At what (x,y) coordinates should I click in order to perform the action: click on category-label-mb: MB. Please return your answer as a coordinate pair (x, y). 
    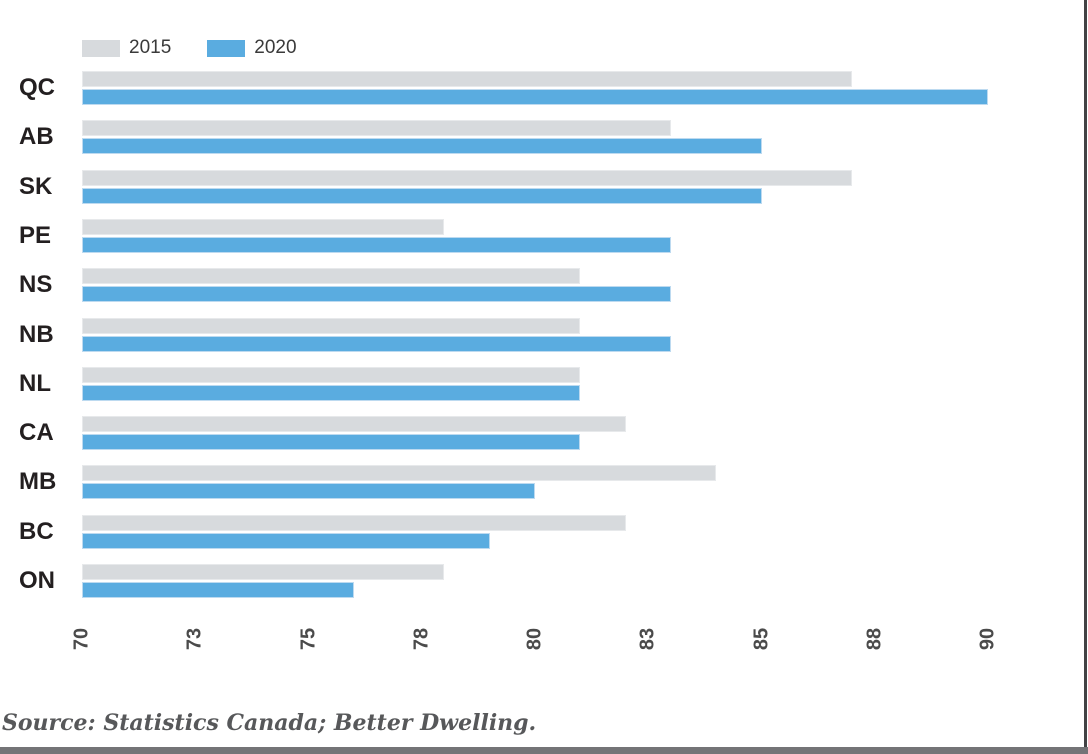
    Looking at the image, I should click on (38, 482).